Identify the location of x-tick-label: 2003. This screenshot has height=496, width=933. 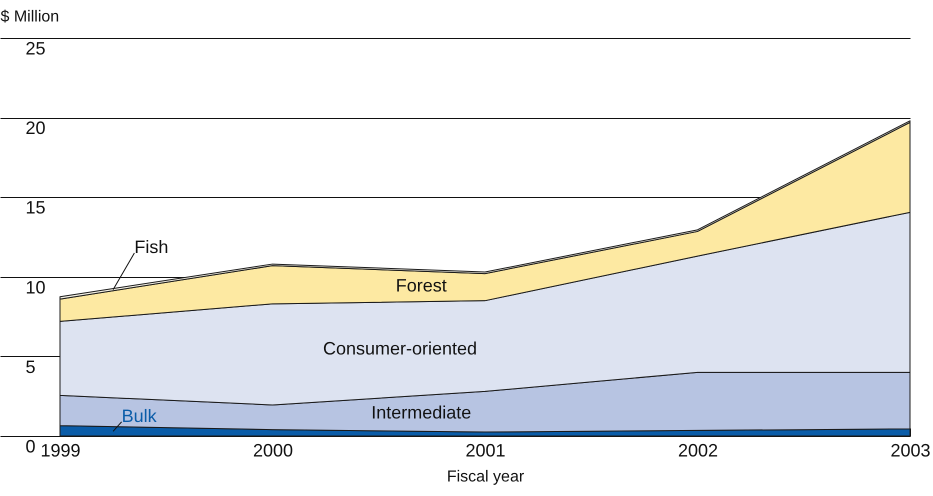
(910, 450).